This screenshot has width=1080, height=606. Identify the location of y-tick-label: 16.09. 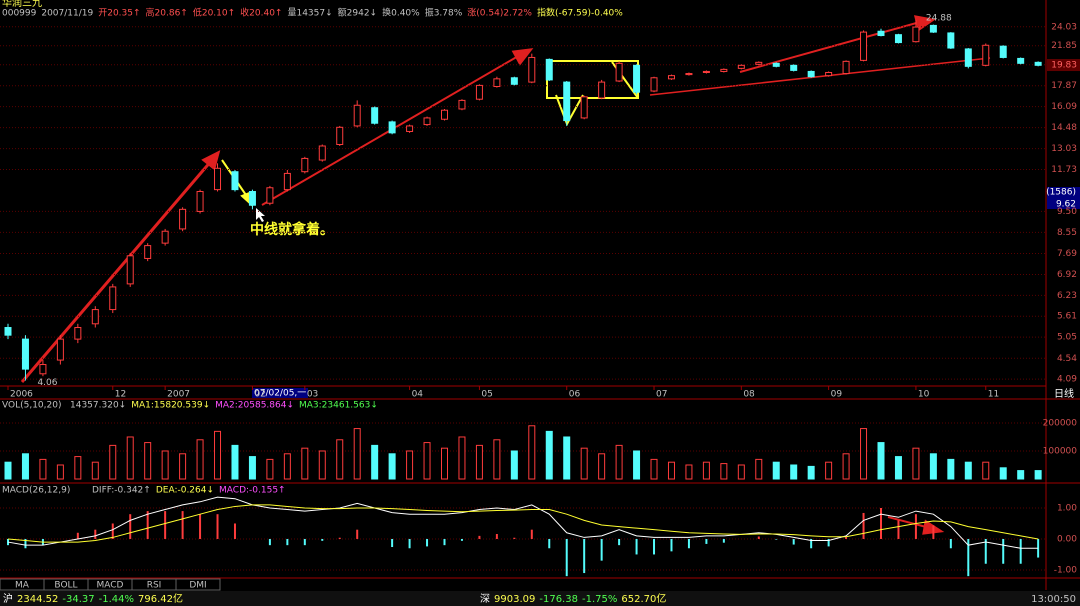
(1064, 107).